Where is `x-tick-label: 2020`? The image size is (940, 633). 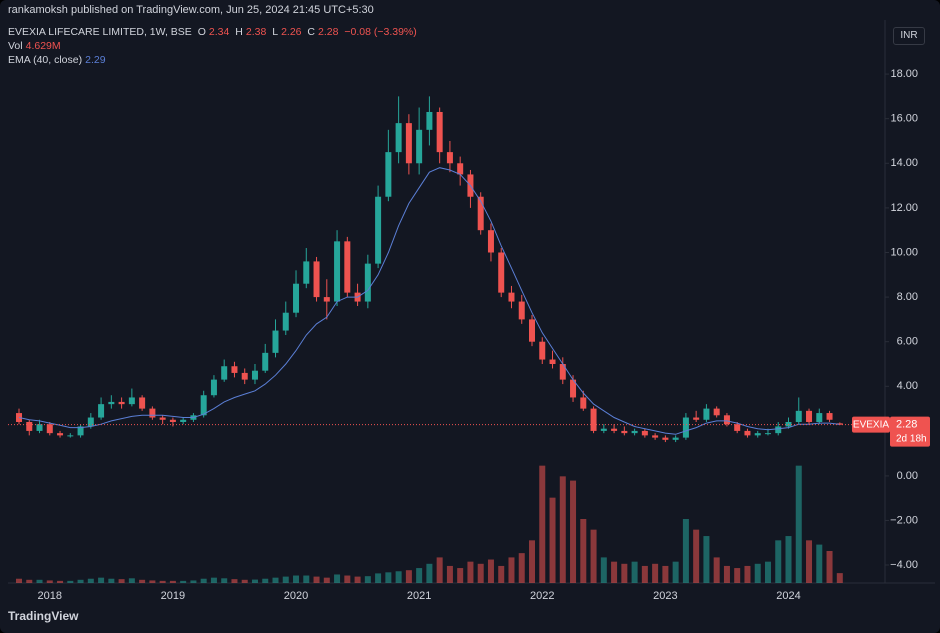 x-tick-label: 2020 is located at coordinates (296, 596).